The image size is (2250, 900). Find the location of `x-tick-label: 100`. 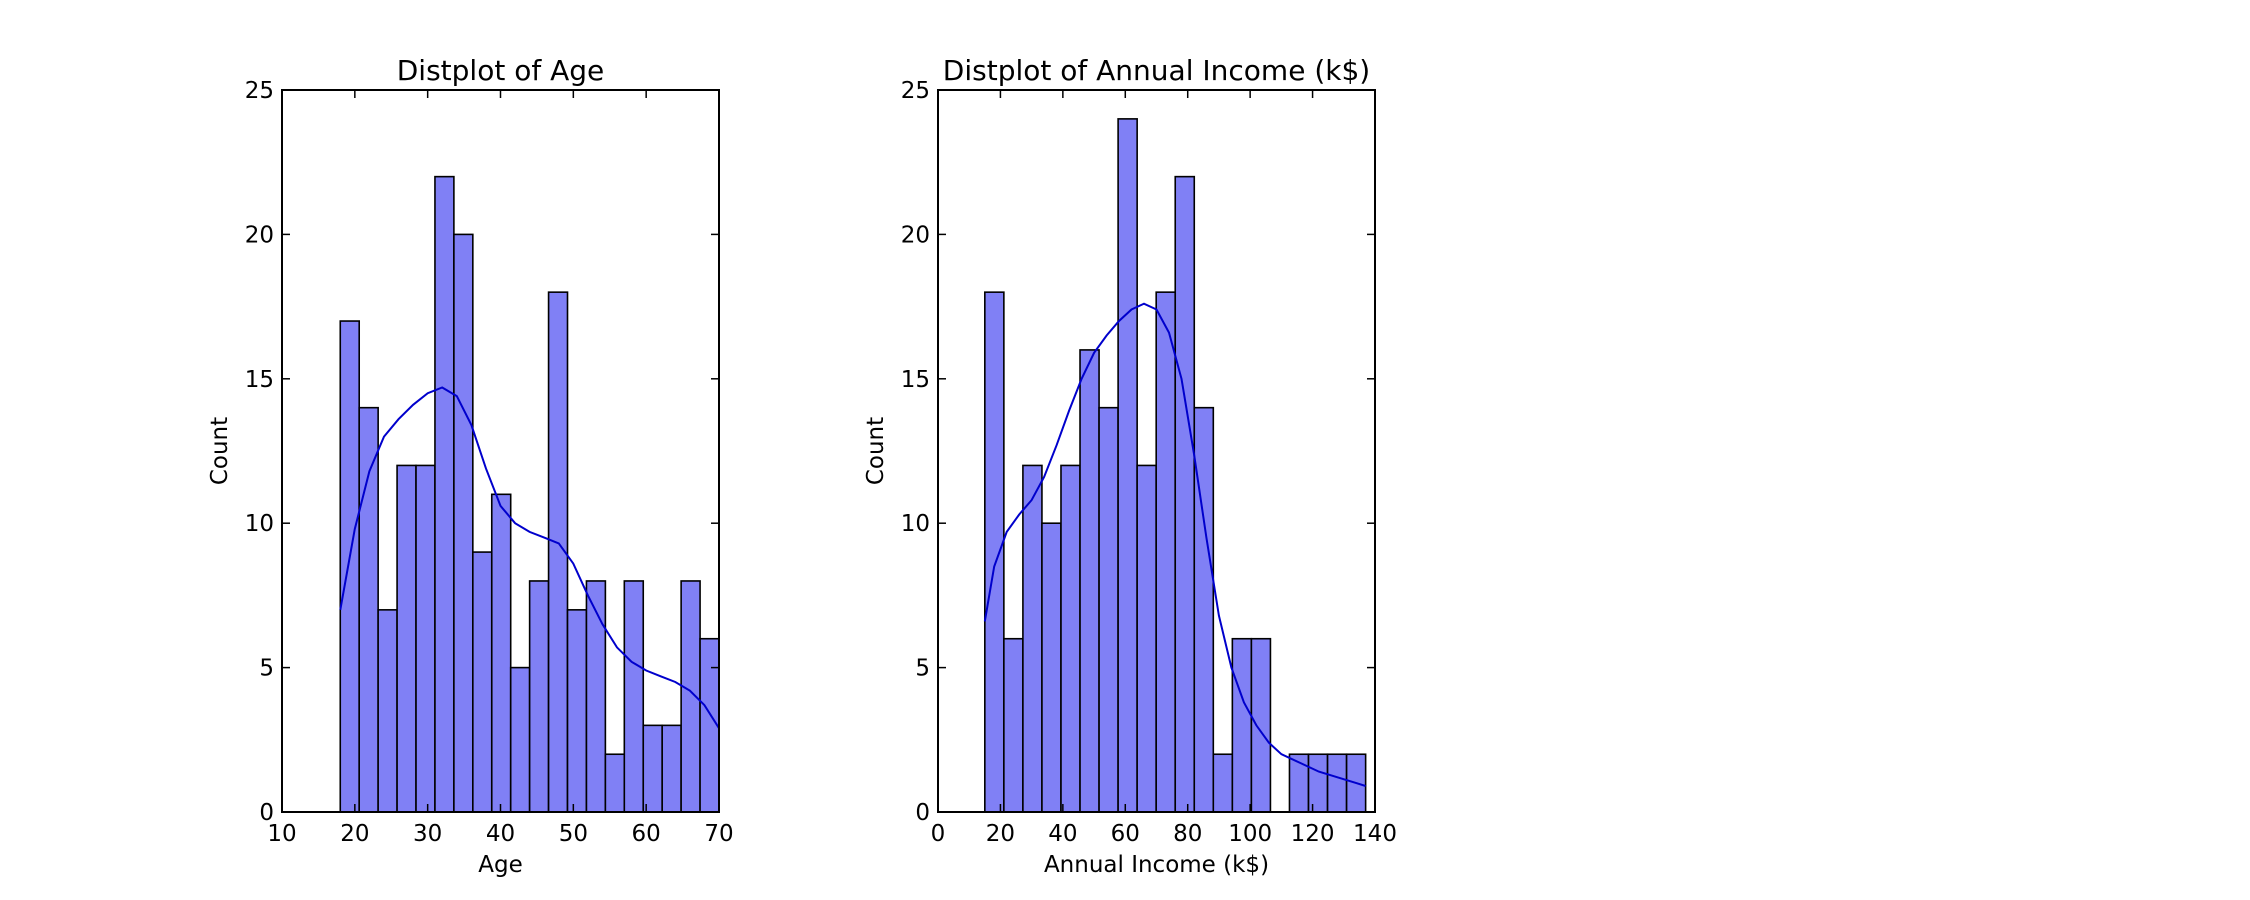

x-tick-label: 100 is located at coordinates (1250, 834).